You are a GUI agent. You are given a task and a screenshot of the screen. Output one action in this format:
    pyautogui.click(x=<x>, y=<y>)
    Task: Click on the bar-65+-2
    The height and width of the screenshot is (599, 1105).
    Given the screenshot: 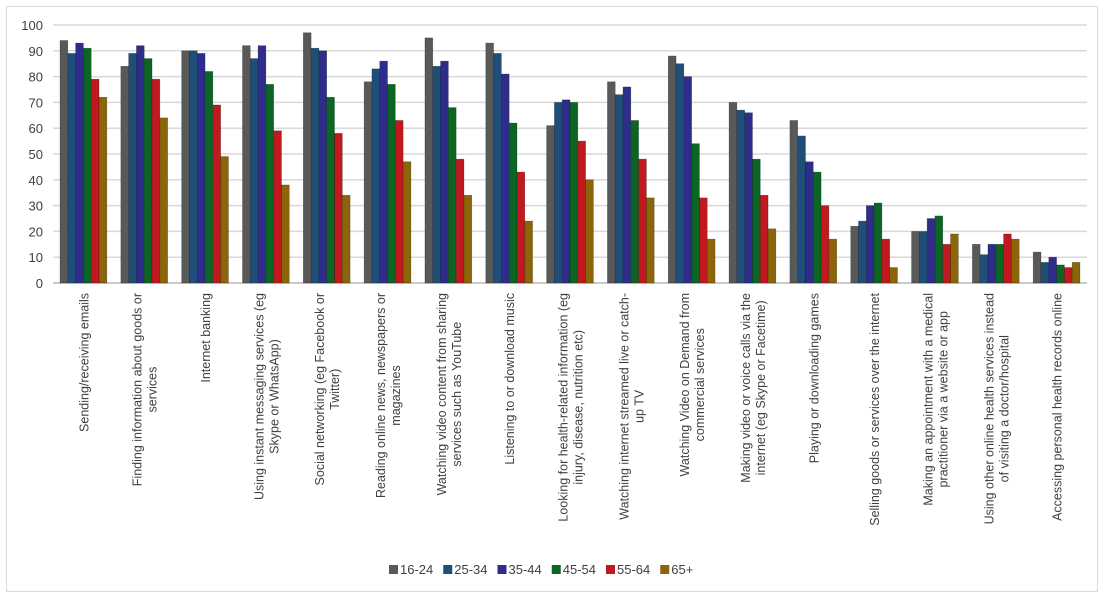 What is the action you would take?
    pyautogui.click(x=224, y=220)
    